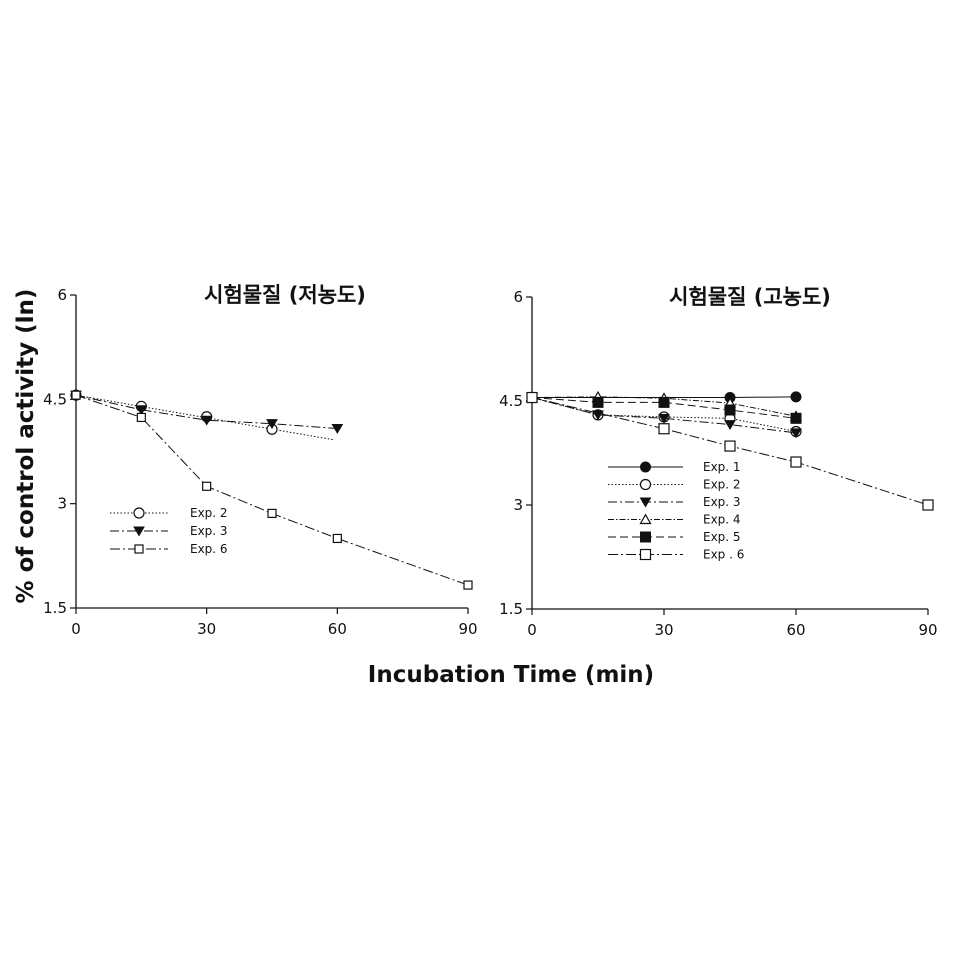 The height and width of the screenshot is (960, 960). Describe the element at coordinates (169, 549) in the screenshot. I see `legend-entry: Exp. 6` at that location.